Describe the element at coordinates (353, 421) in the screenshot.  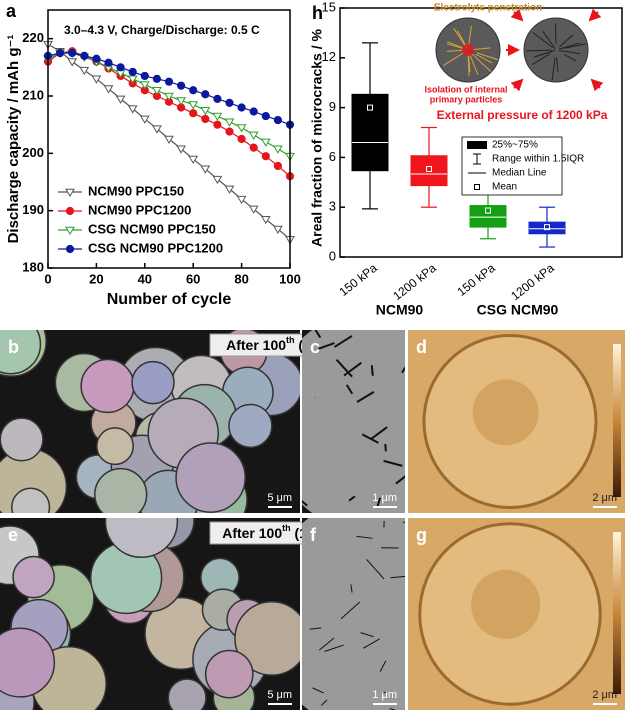
I see `micrograph: c 1 μm` at that location.